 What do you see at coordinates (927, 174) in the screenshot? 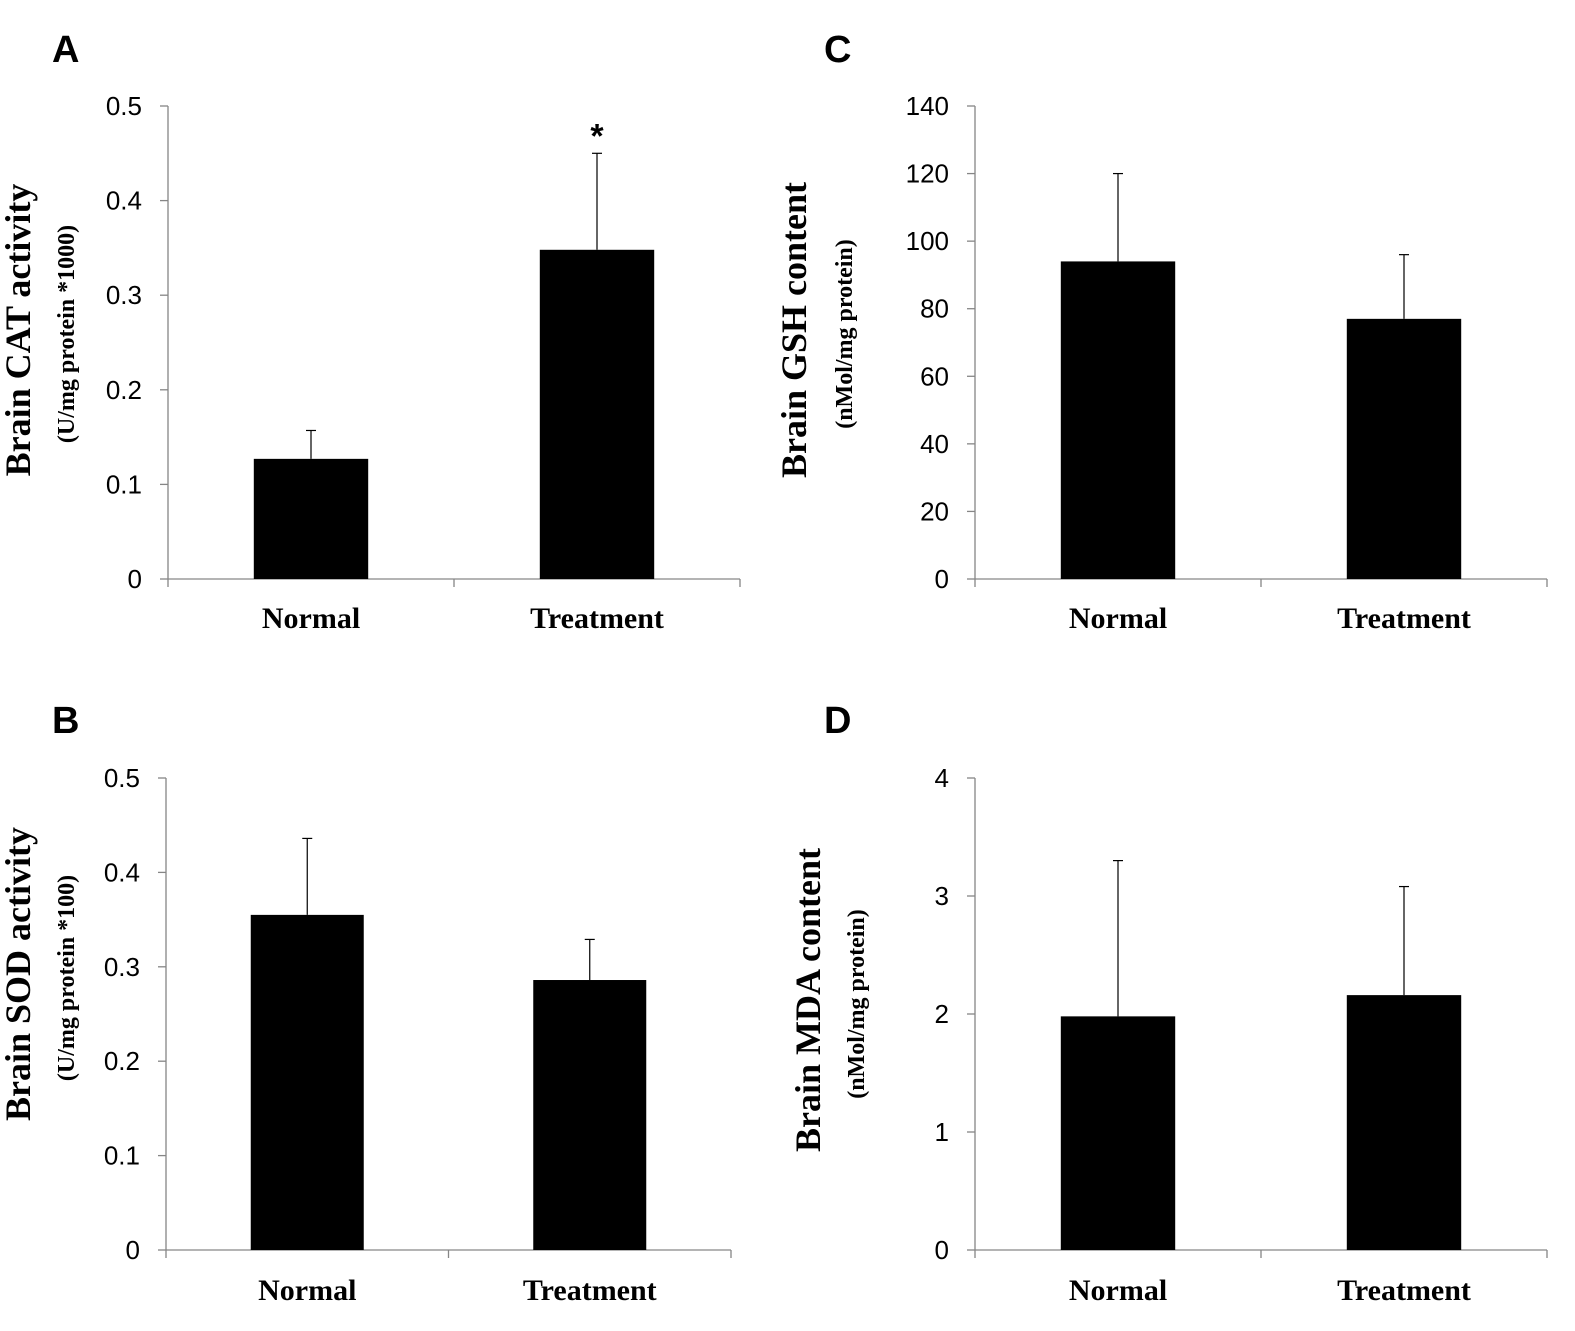
I see `y-tick-label: 120` at bounding box center [927, 174].